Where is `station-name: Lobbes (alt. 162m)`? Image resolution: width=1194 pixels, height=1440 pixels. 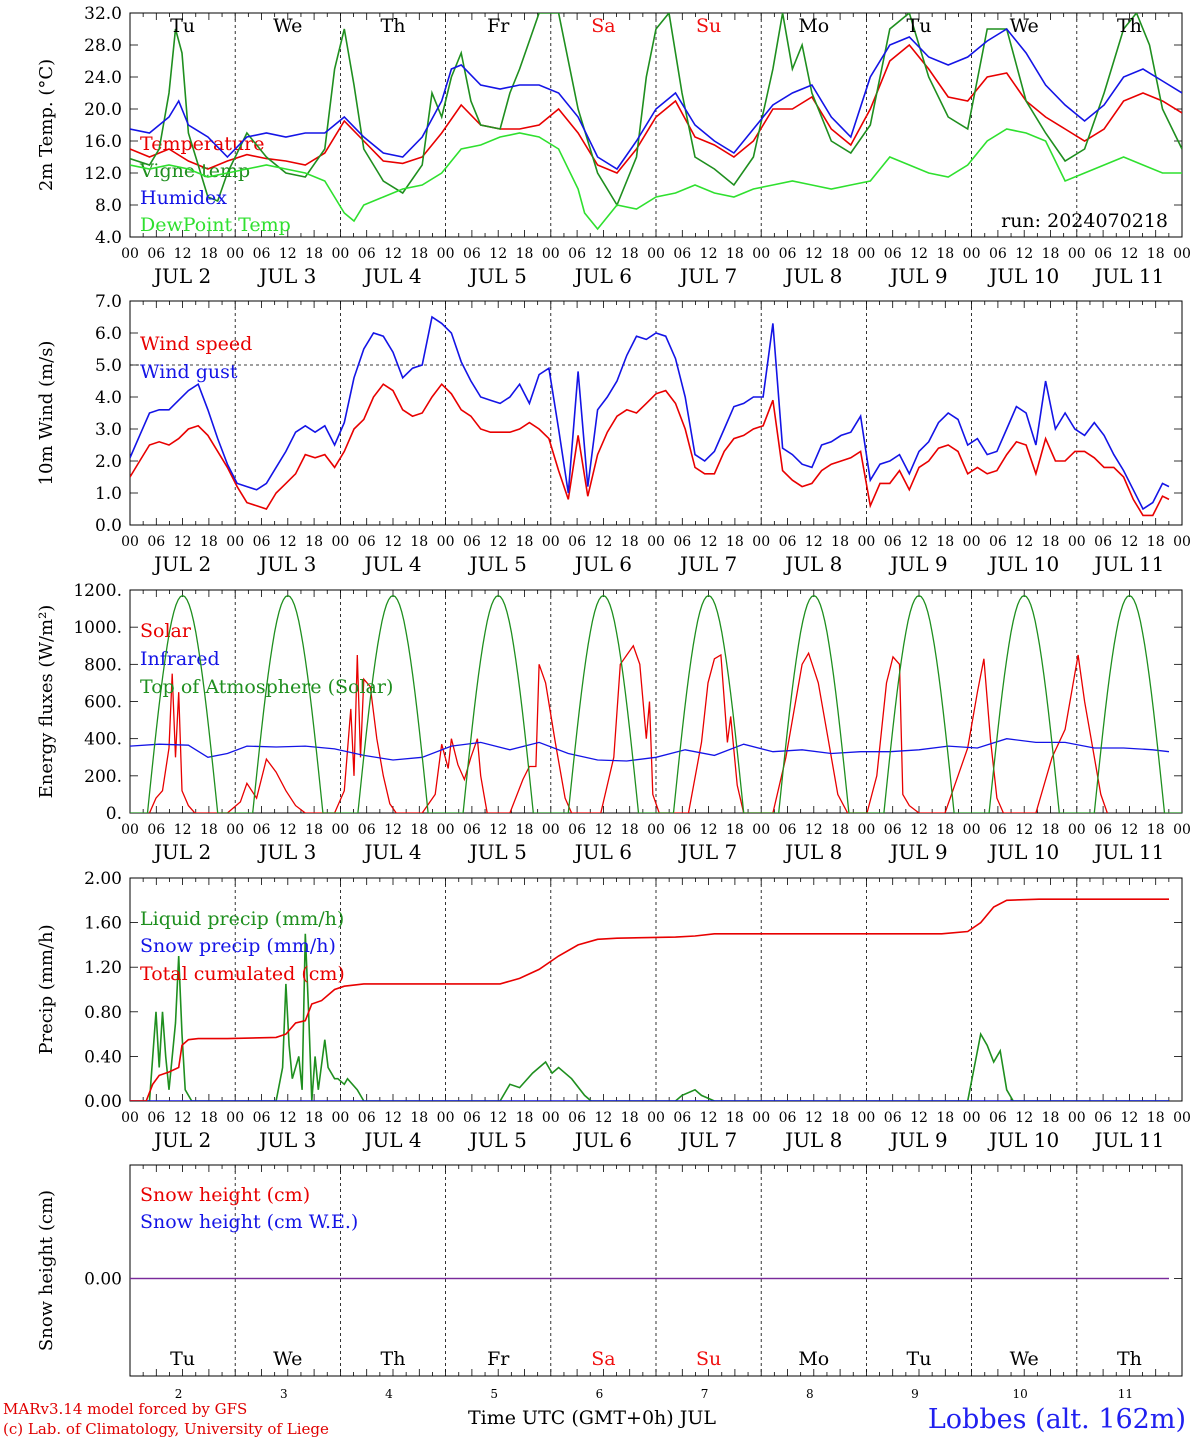
station-name: Lobbes (alt. 162m) is located at coordinates (1056, 1419).